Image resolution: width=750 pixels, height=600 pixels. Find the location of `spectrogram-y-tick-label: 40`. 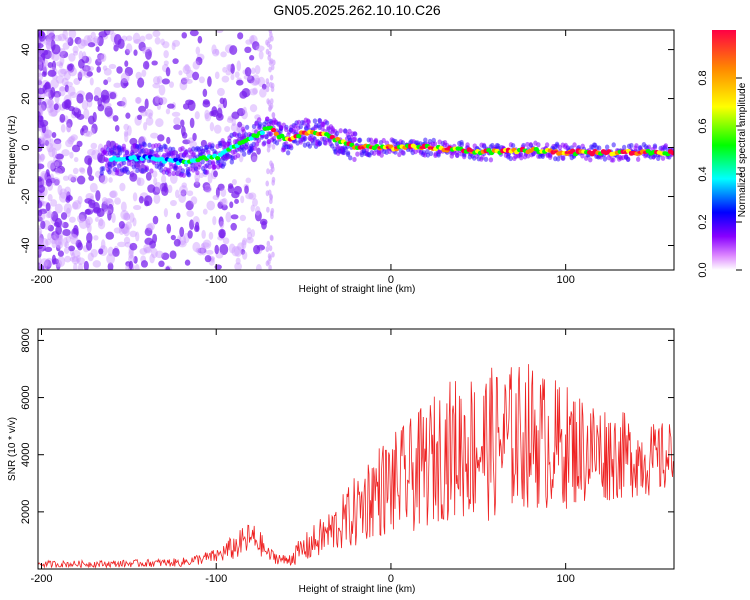

spectrogram-y-tick-label: 40 is located at coordinates (26, 49).